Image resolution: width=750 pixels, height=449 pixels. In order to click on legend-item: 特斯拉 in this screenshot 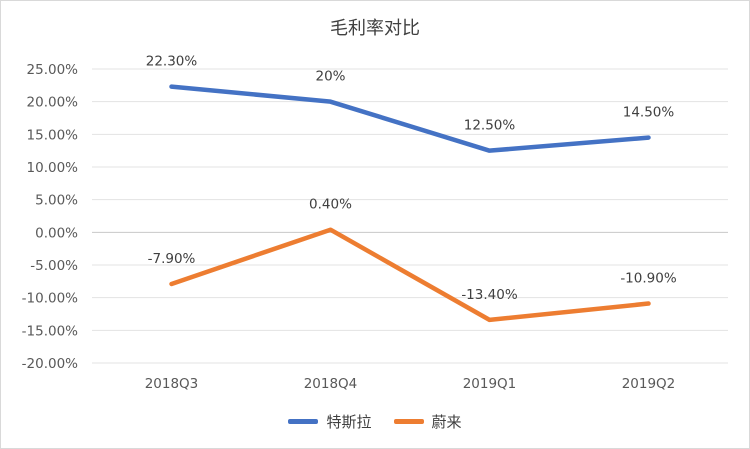, I will do `click(330, 421)`.